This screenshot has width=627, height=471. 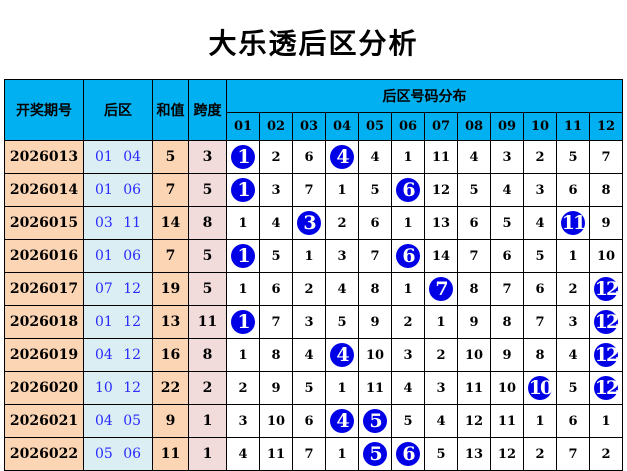 I want to click on back-numbers-cell: 05 06, so click(x=118, y=454).